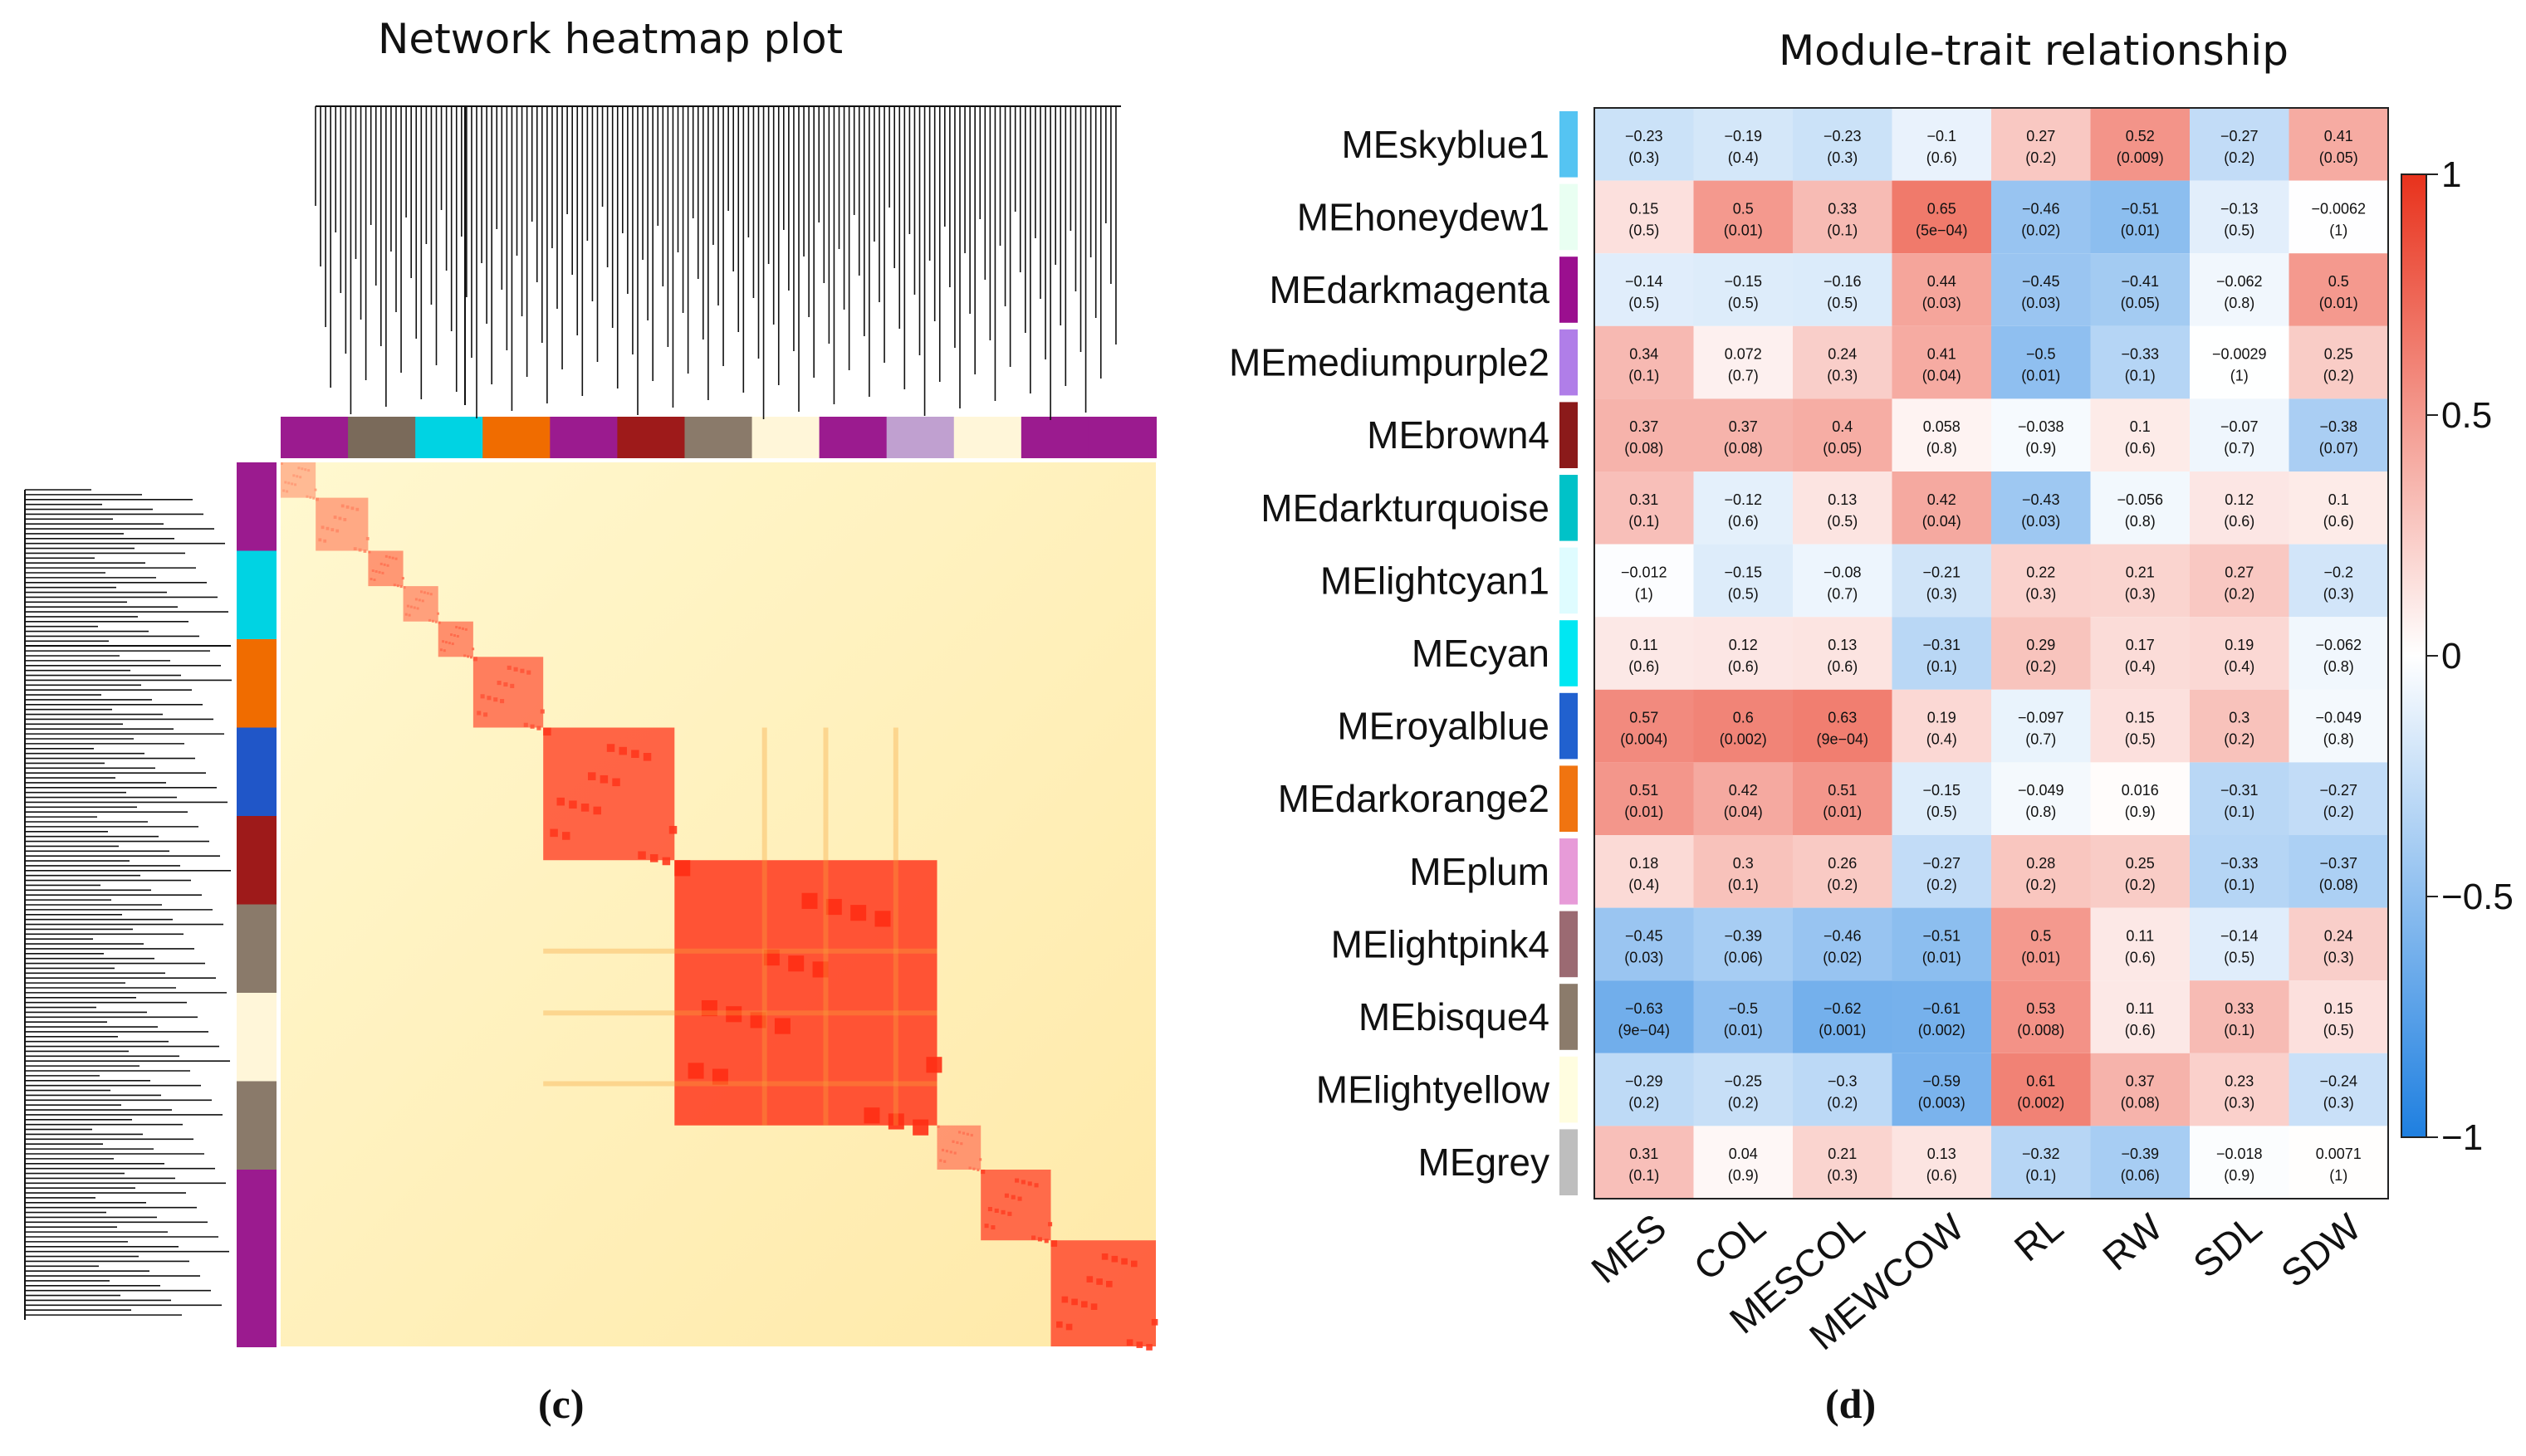 Image resolution: width=2526 pixels, height=1456 pixels. What do you see at coordinates (1842, 1154) in the screenshot?
I see `cell-correlation-label: 0.21` at bounding box center [1842, 1154].